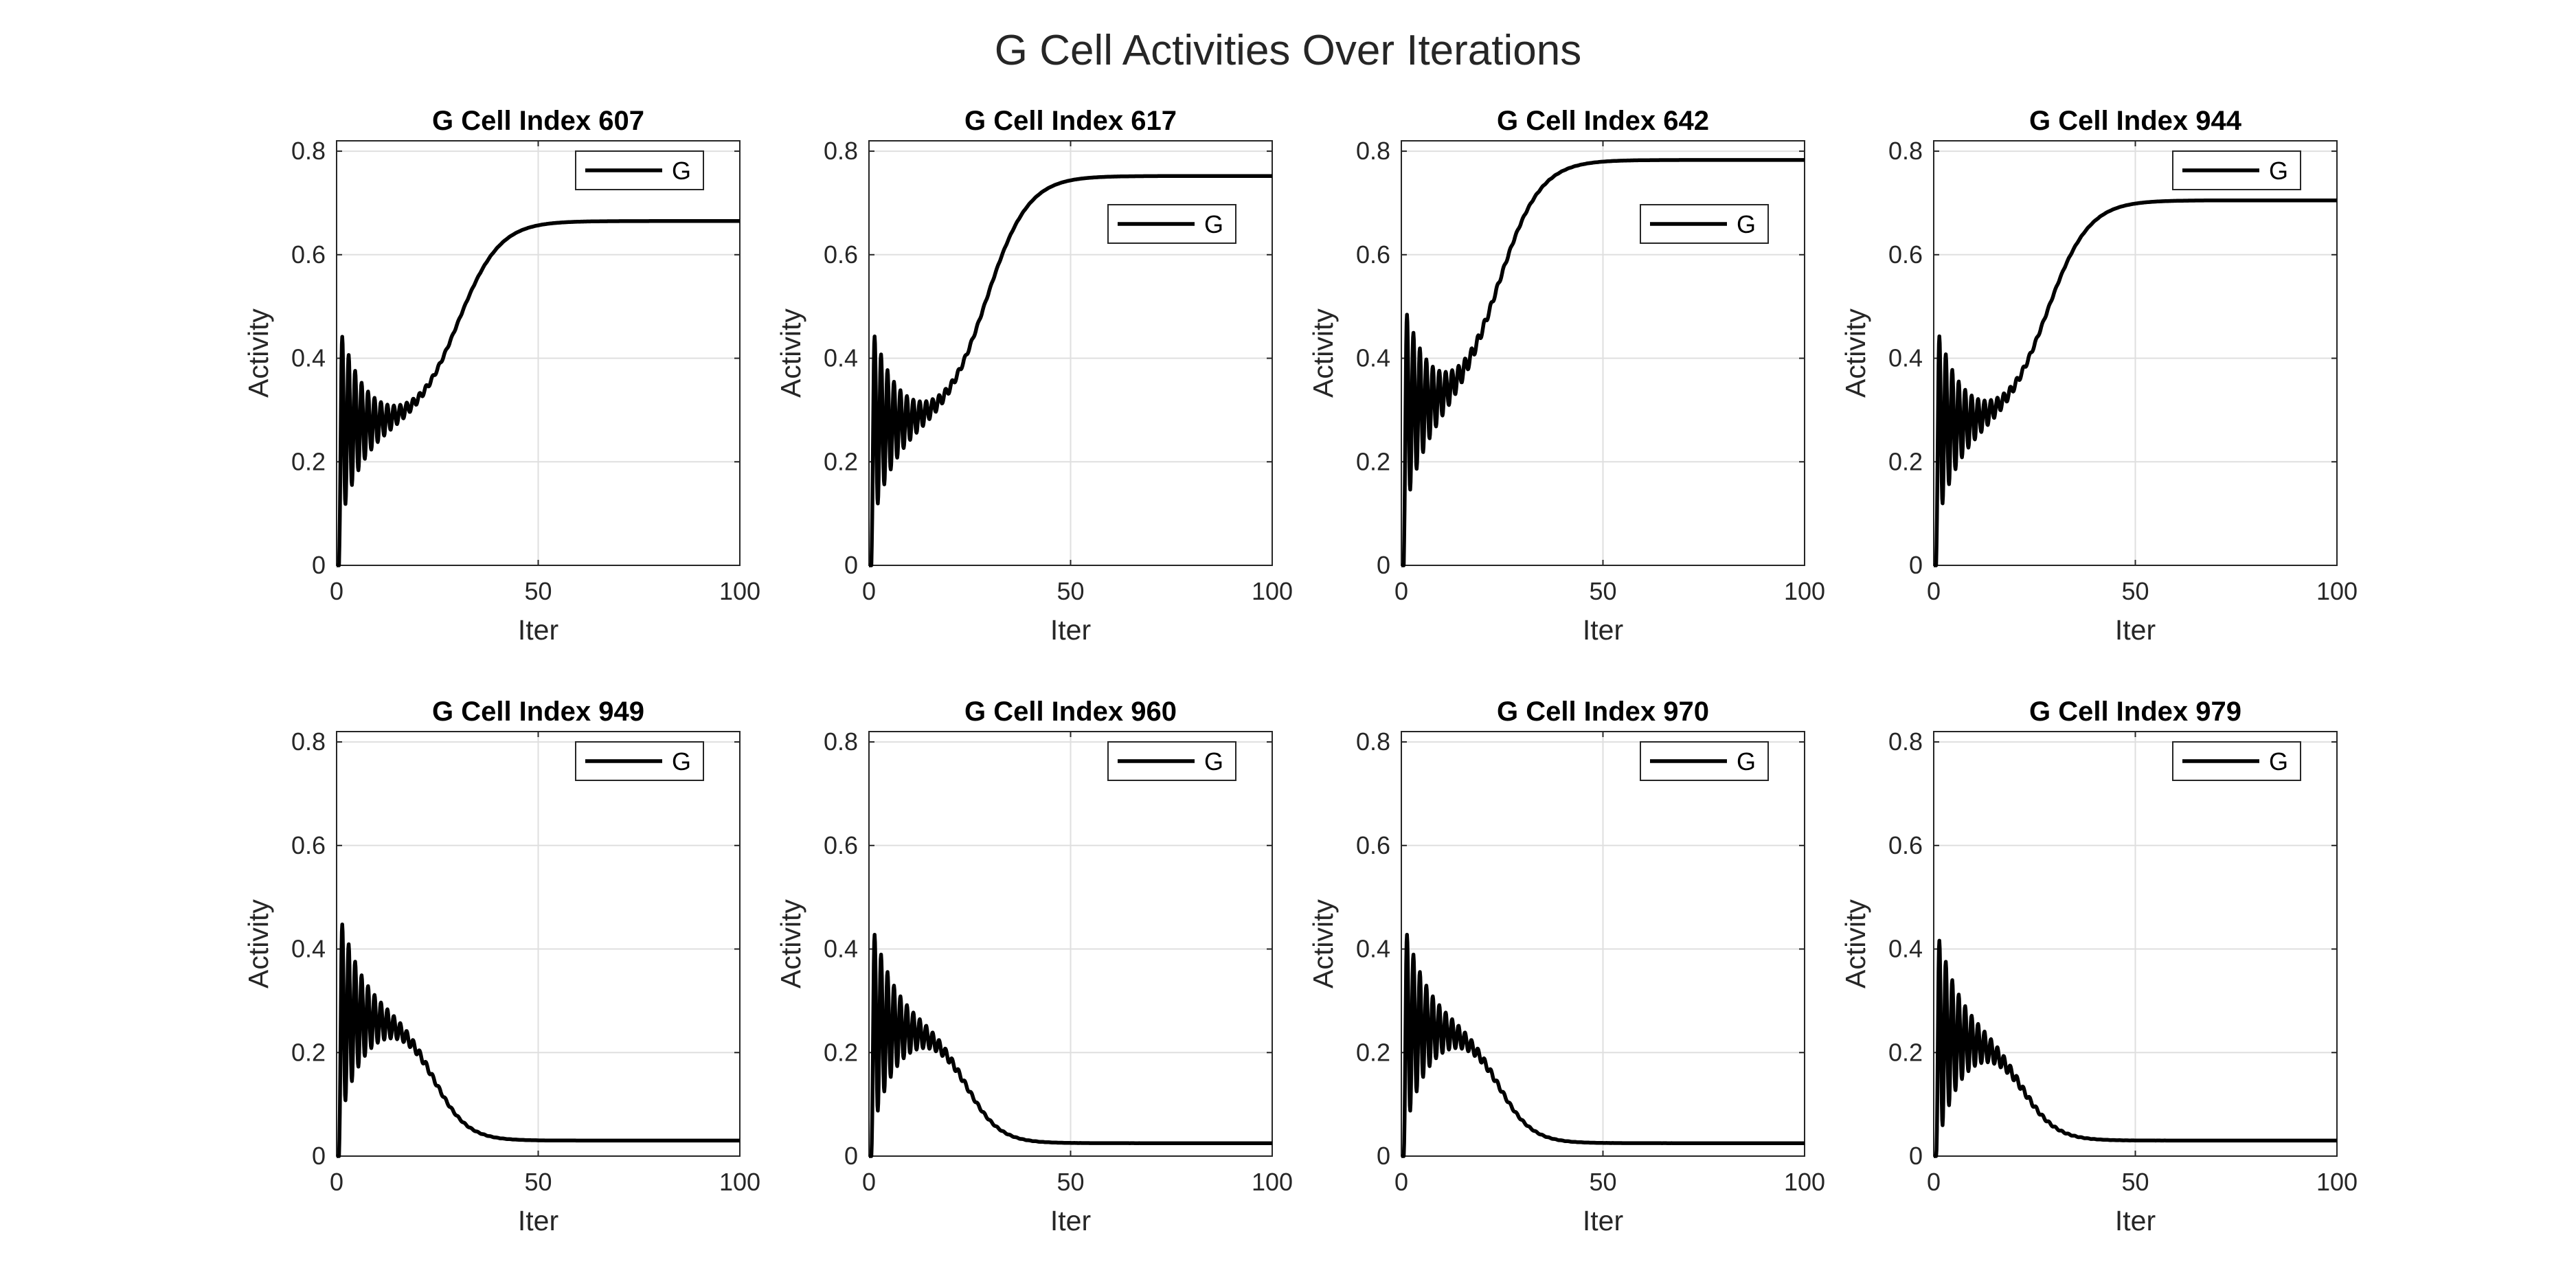 The image size is (2576, 1288). What do you see at coordinates (1603, 121) in the screenshot?
I see `panel-title: G Cell Index 642` at bounding box center [1603, 121].